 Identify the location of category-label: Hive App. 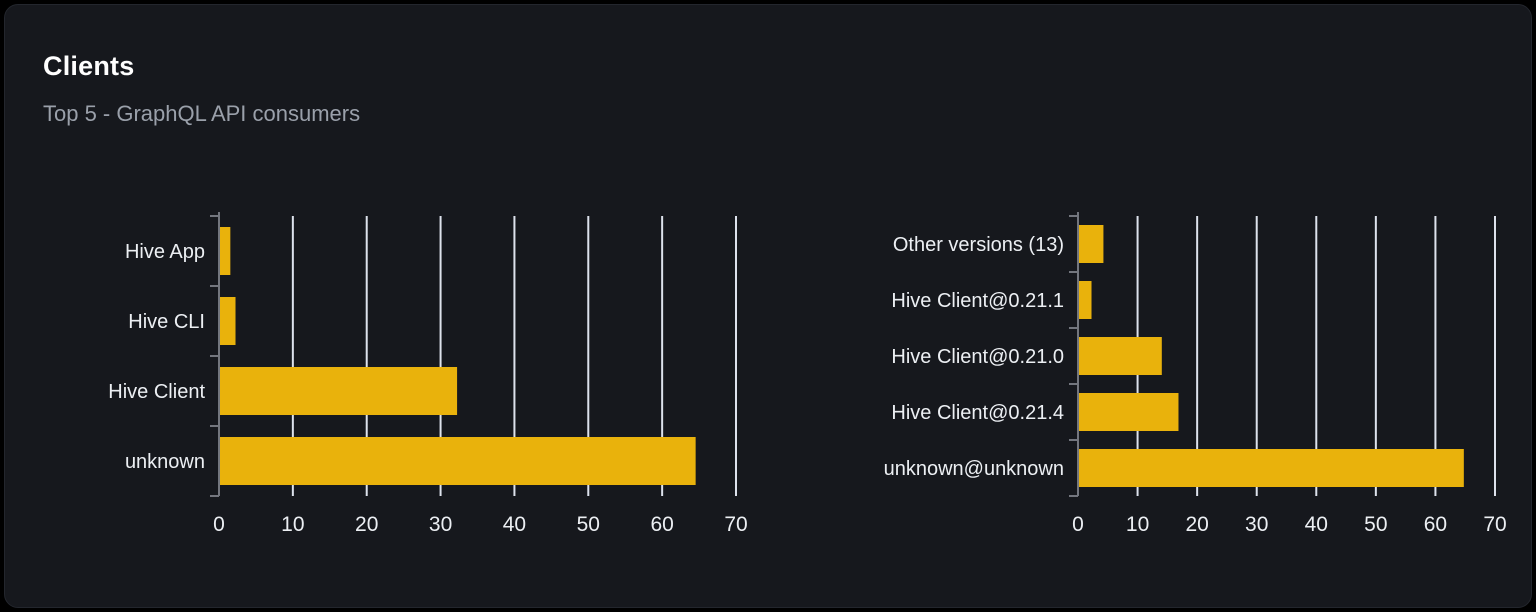
(165, 252).